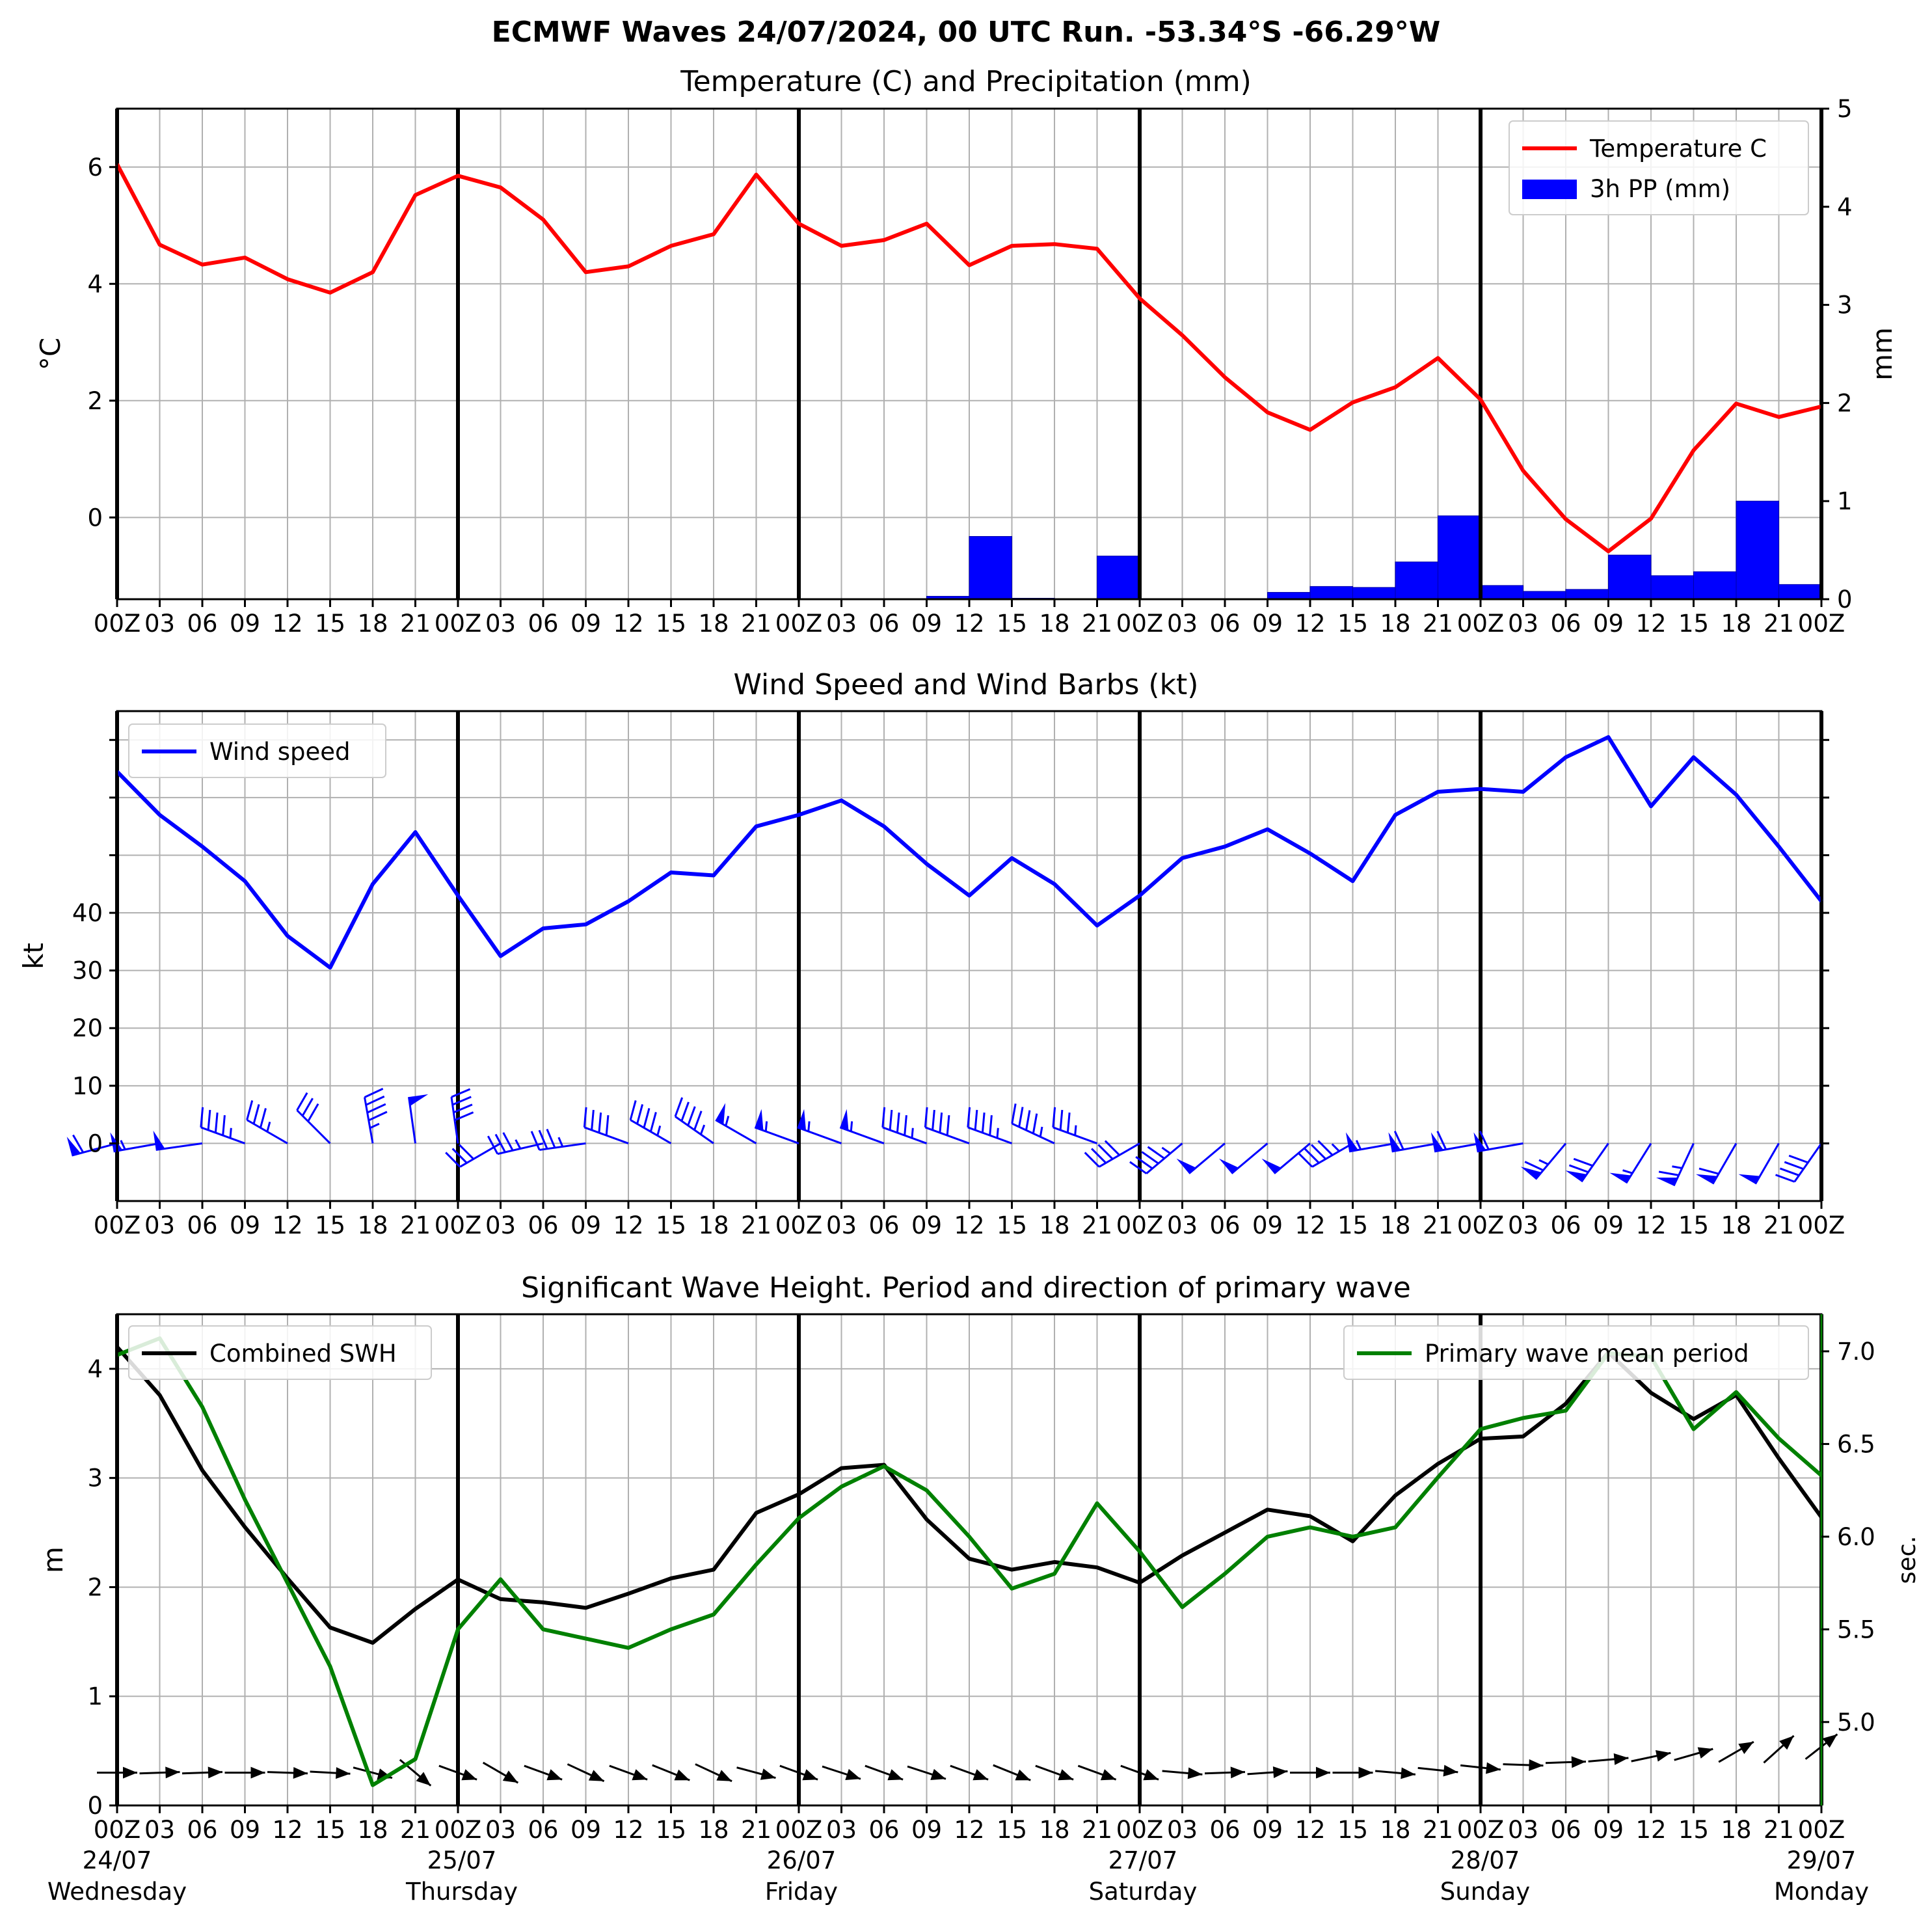  Describe the element at coordinates (95, 1369) in the screenshot. I see `y-tick-label: 4` at that location.